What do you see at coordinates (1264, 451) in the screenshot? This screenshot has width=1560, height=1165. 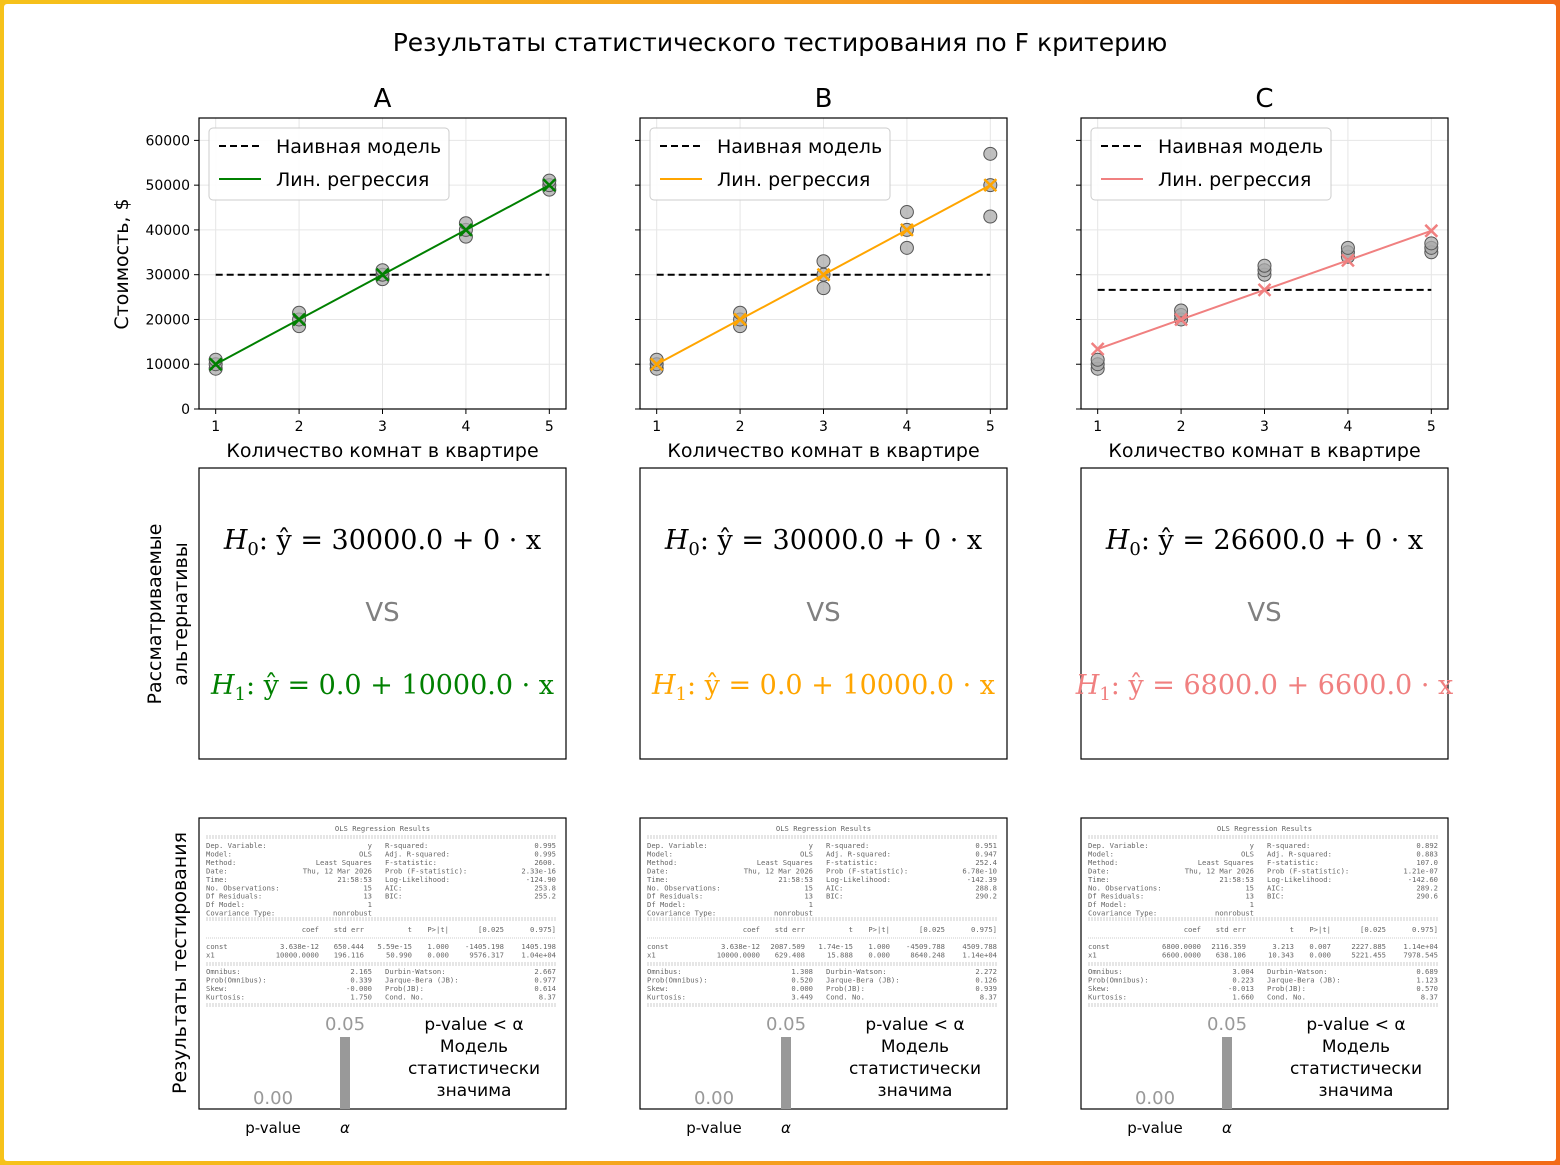 I see `scatter-xlabel: Количество комнат в квартире` at bounding box center [1264, 451].